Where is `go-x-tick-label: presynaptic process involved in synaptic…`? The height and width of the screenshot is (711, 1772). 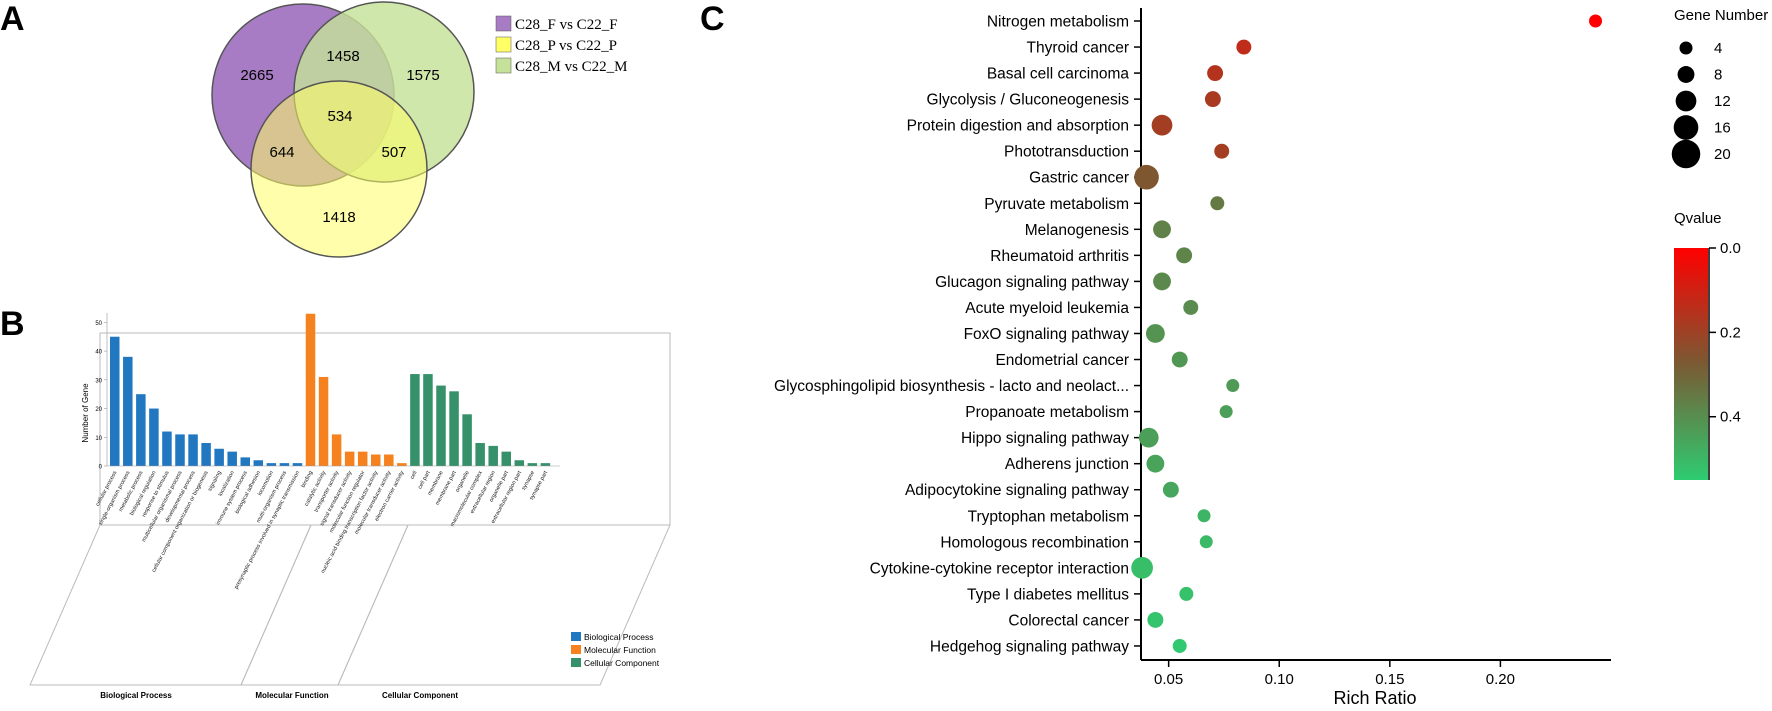
go-x-tick-label: presynaptic process involved in synaptic… is located at coordinates (268, 530).